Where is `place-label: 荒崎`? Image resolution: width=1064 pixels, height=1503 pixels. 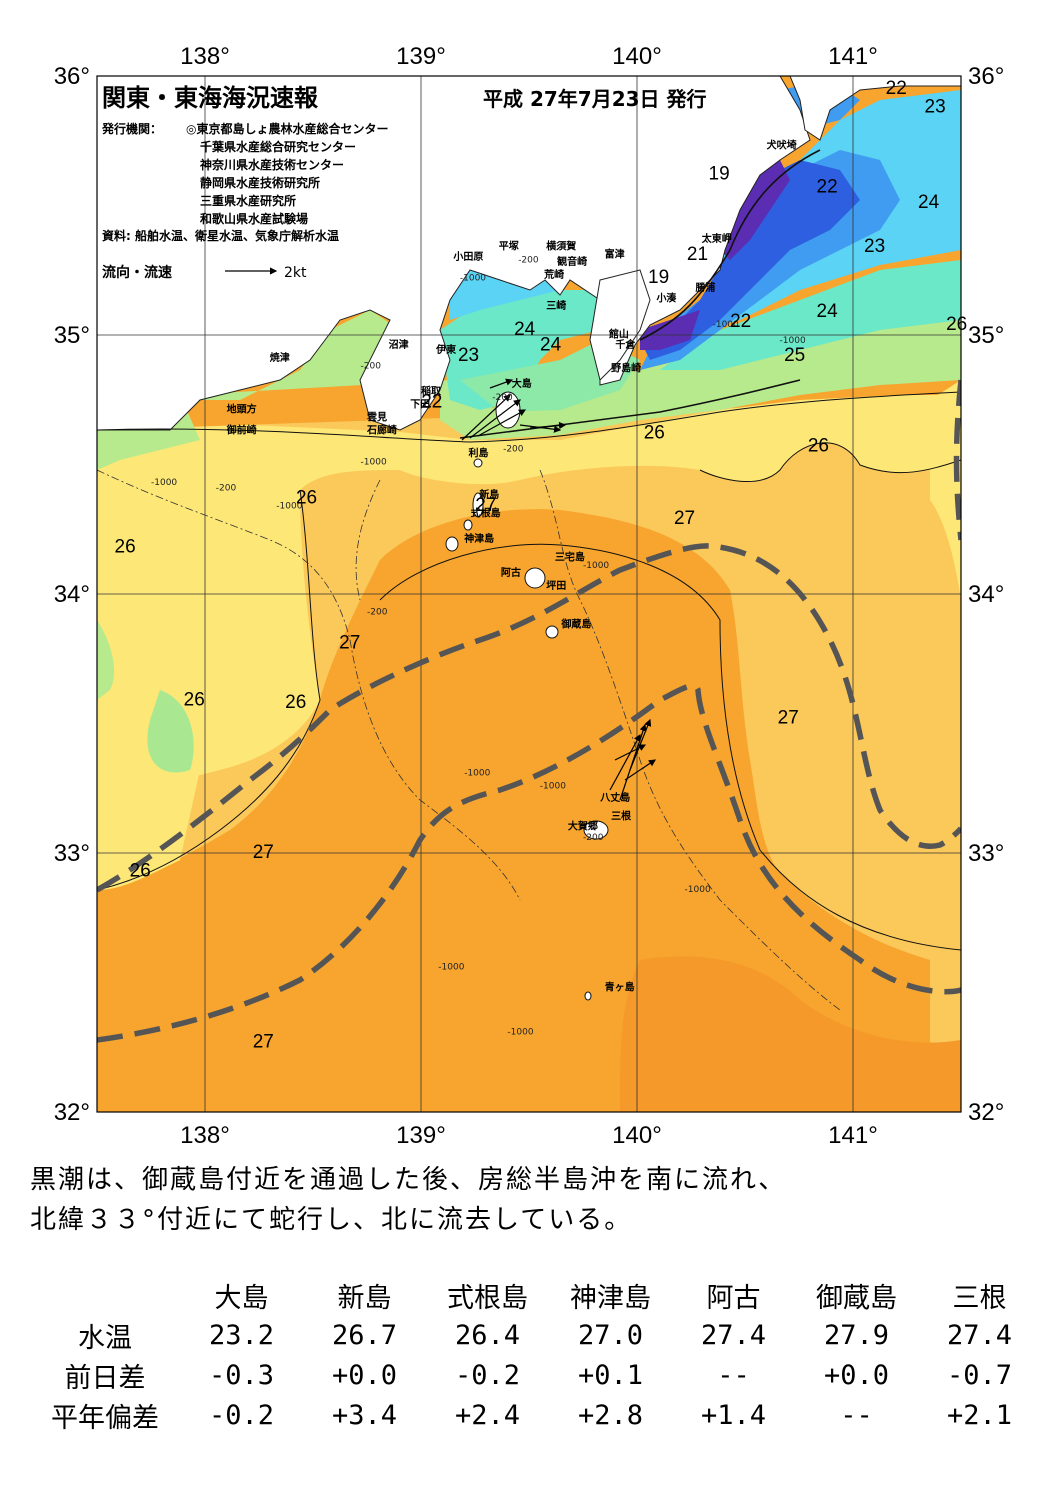
place-label: 荒崎 is located at coordinates (553, 274).